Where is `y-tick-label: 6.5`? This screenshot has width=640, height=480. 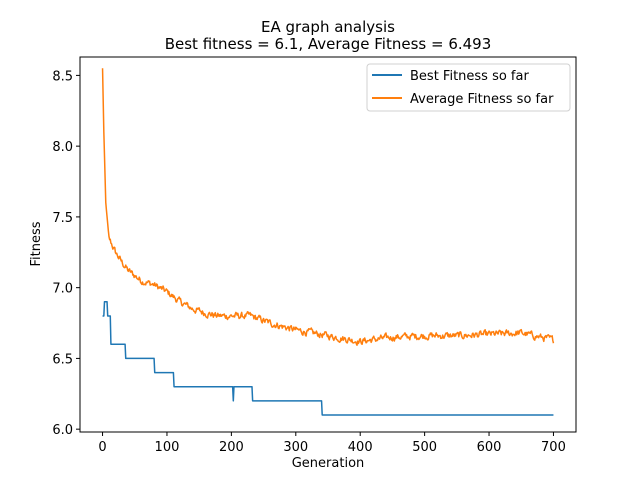 y-tick-label: 6.5 is located at coordinates (62, 359).